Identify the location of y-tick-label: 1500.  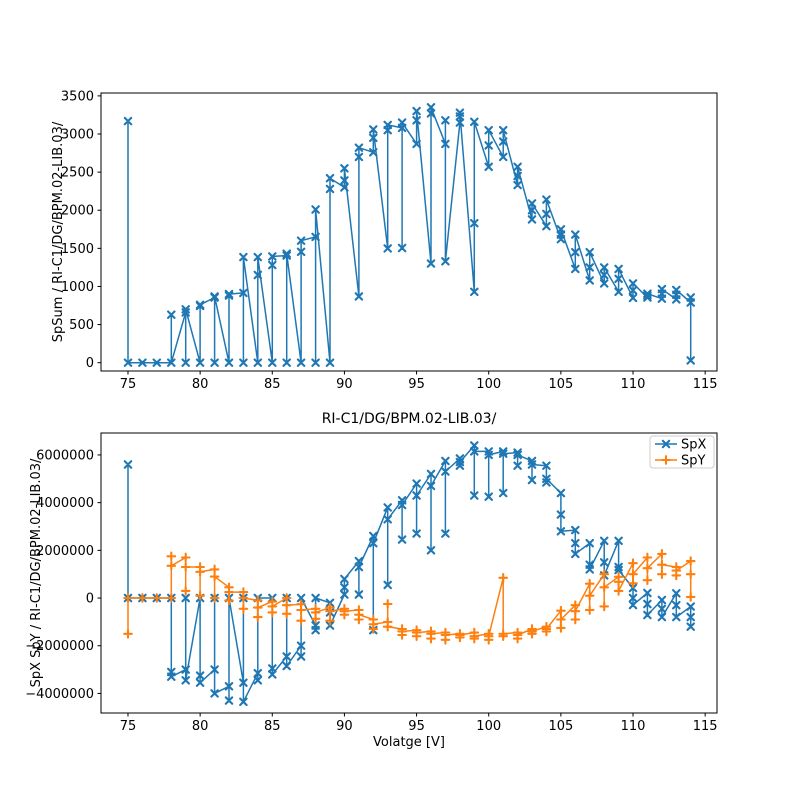
(77, 249).